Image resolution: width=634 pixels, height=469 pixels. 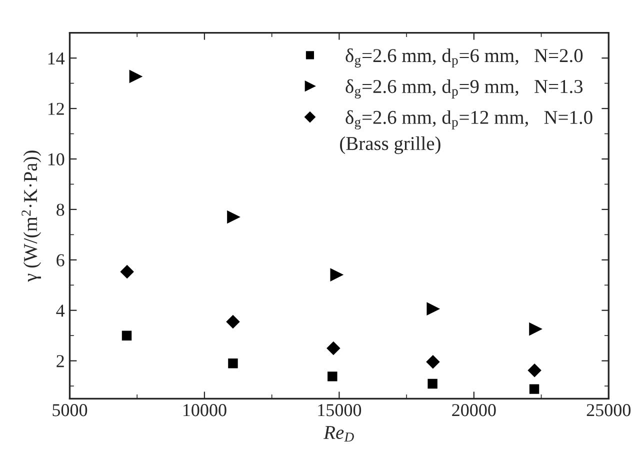 What do you see at coordinates (32, 216) in the screenshot?
I see `y-axis-title: γ (W/(m$^{2}$·K·Pa))` at bounding box center [32, 216].